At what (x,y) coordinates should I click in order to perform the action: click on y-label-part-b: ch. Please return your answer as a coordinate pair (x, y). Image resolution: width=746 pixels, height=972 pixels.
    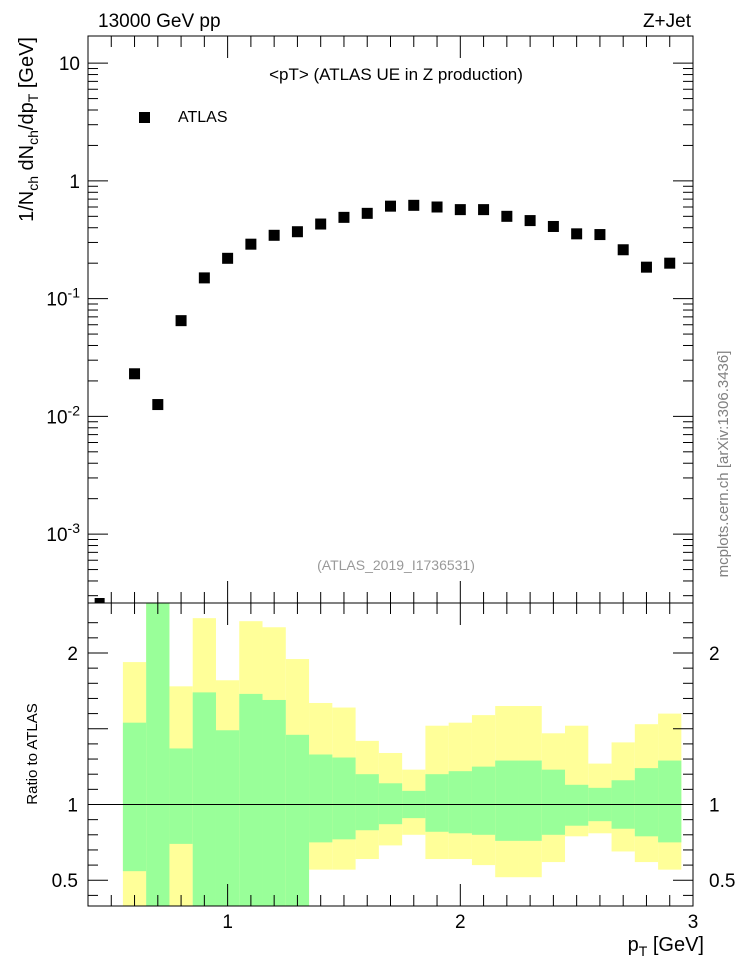
    Looking at the image, I should click on (33, 183).